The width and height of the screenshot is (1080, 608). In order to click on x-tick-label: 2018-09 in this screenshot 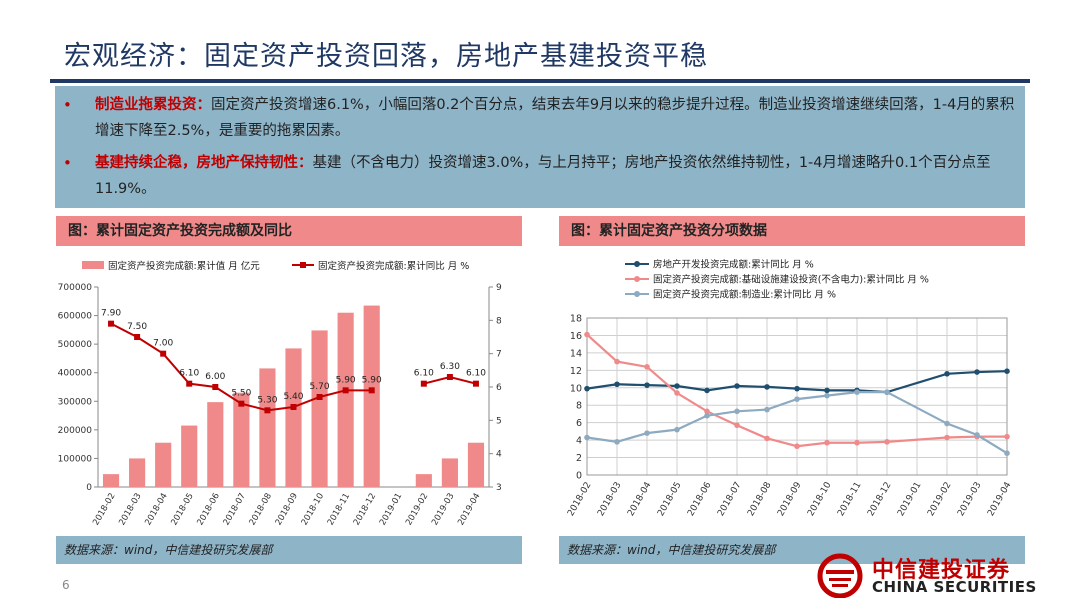, I will do `click(790, 499)`.